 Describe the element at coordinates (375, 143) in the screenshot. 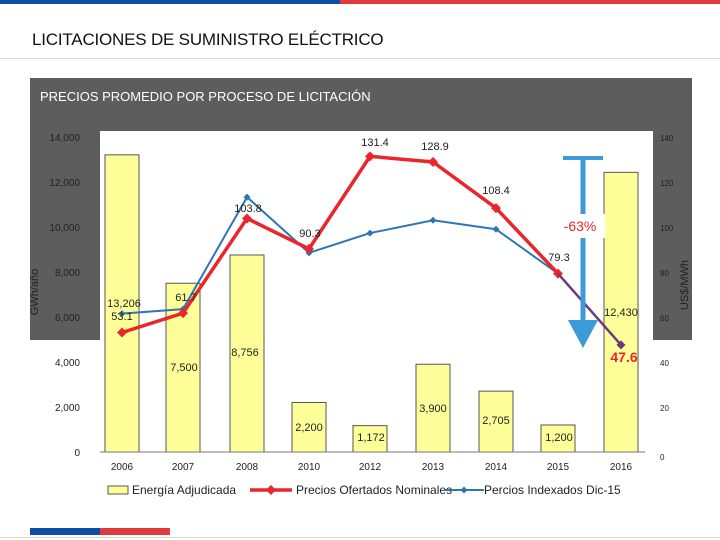

I see `price-value-label: 131.4` at that location.